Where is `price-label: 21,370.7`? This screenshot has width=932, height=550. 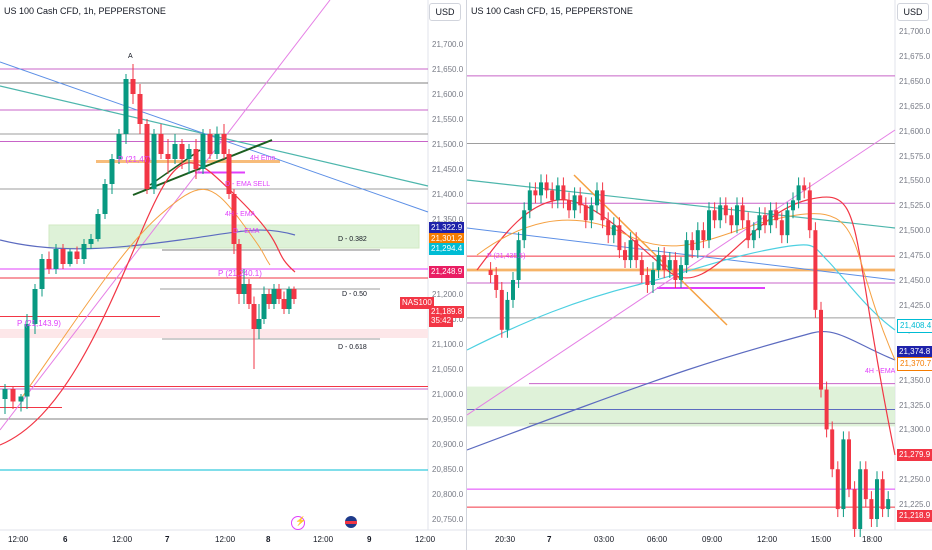 price-label: 21,370.7 is located at coordinates (914, 364).